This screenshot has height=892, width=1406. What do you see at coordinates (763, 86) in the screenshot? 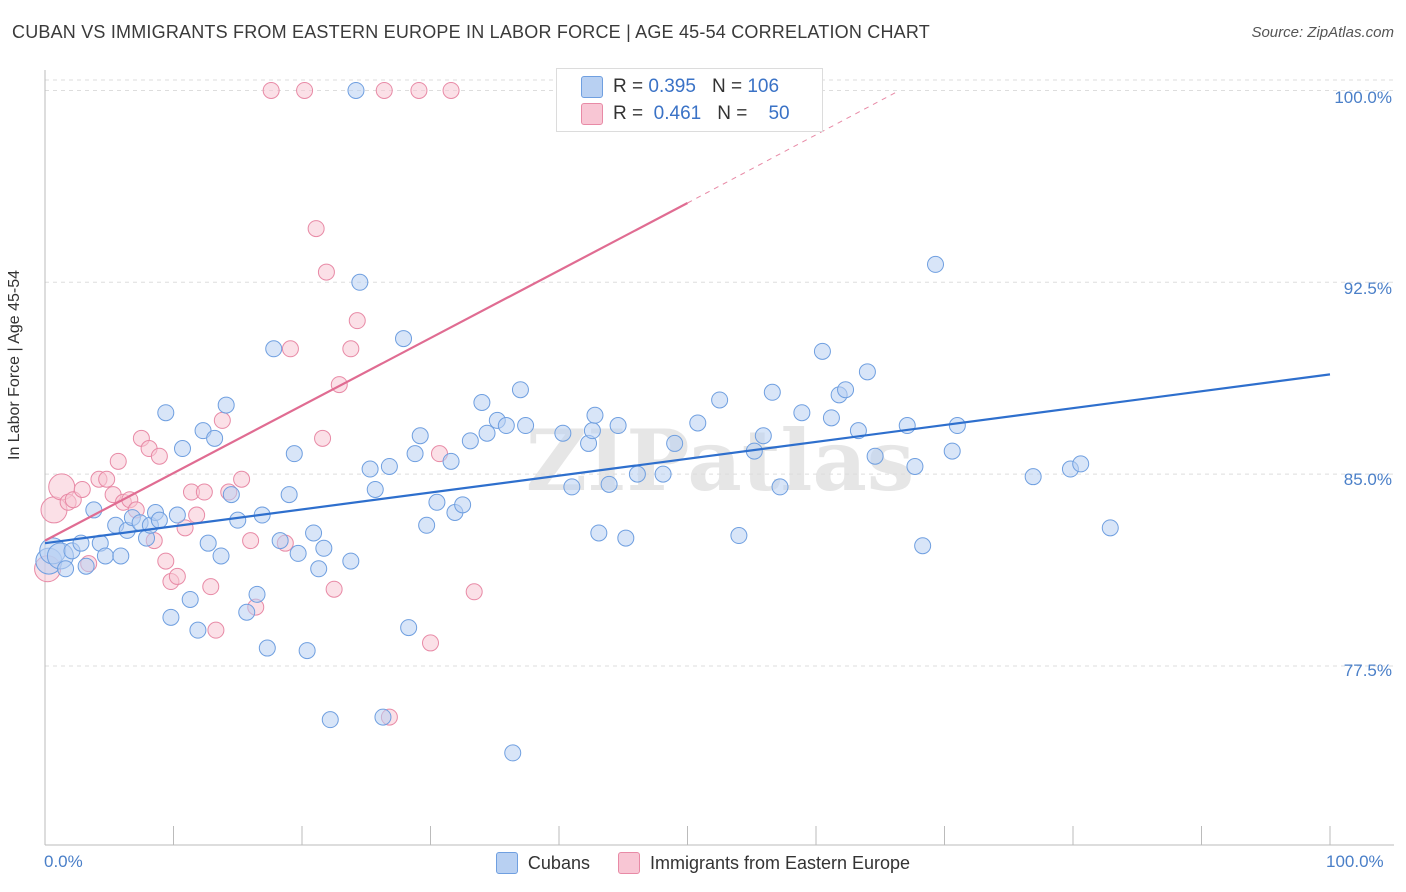
I see `n-value-cubans: 106` at bounding box center [763, 86].